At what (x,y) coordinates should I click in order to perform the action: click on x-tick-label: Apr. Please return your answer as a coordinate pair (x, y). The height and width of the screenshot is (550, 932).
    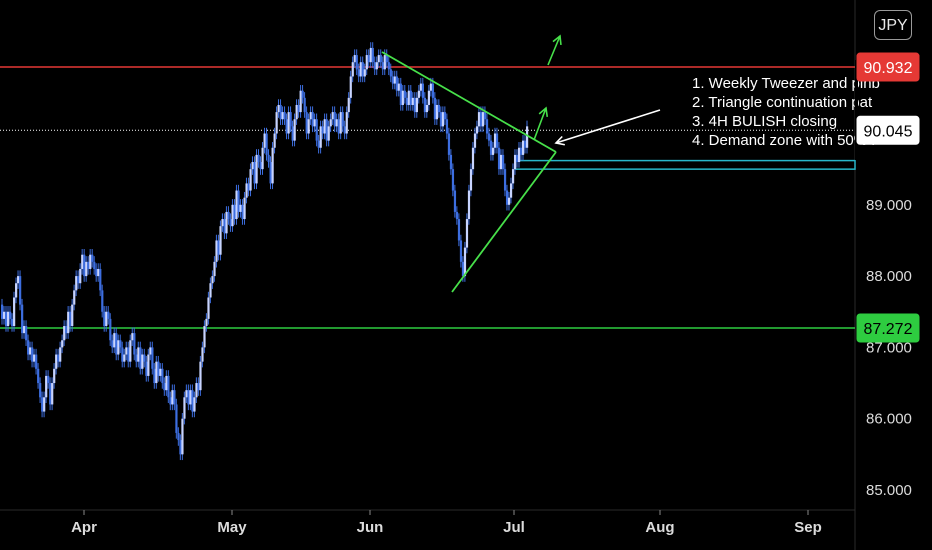
    Looking at the image, I should click on (84, 527).